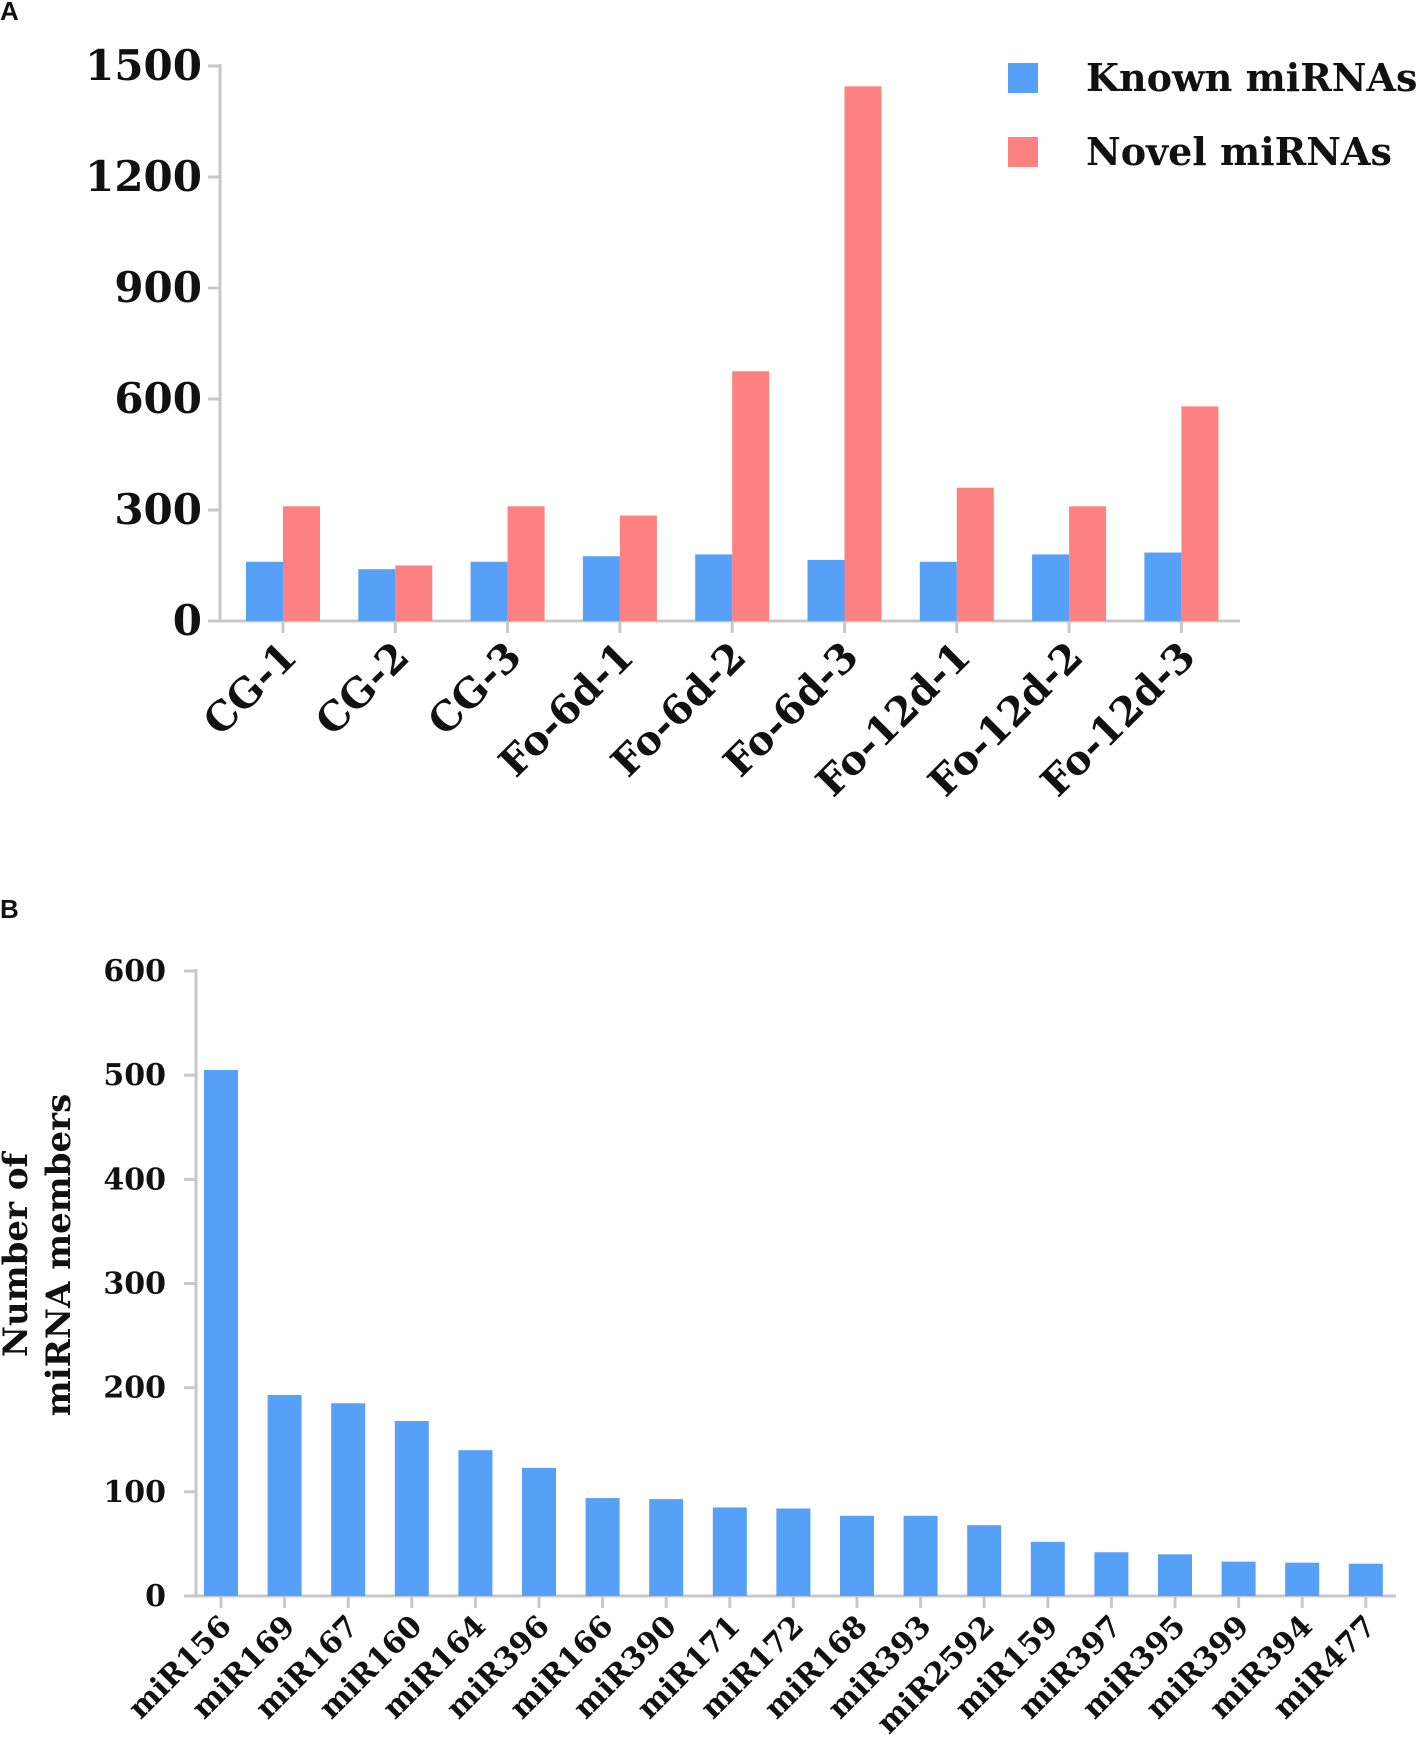  Describe the element at coordinates (143, 65) in the screenshot. I see `chart-a-y-tick-label: 1500` at that location.